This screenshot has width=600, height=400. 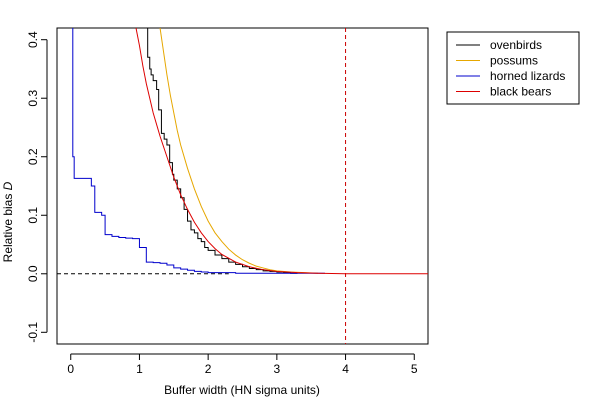 I want to click on legend-label-horned-lizards: horned lizards, so click(x=527, y=76).